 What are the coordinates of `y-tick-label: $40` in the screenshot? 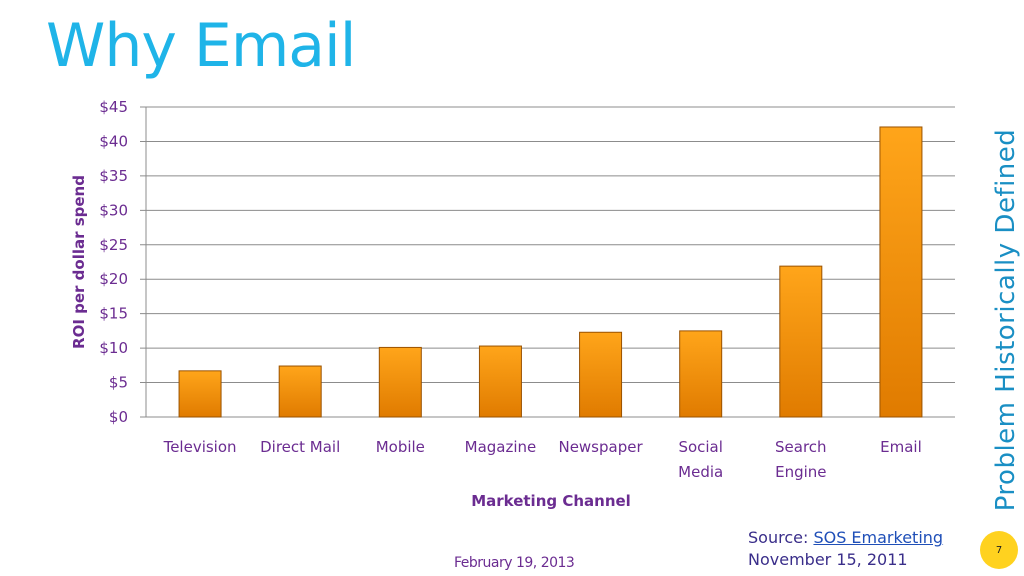 It's located at (113, 141).